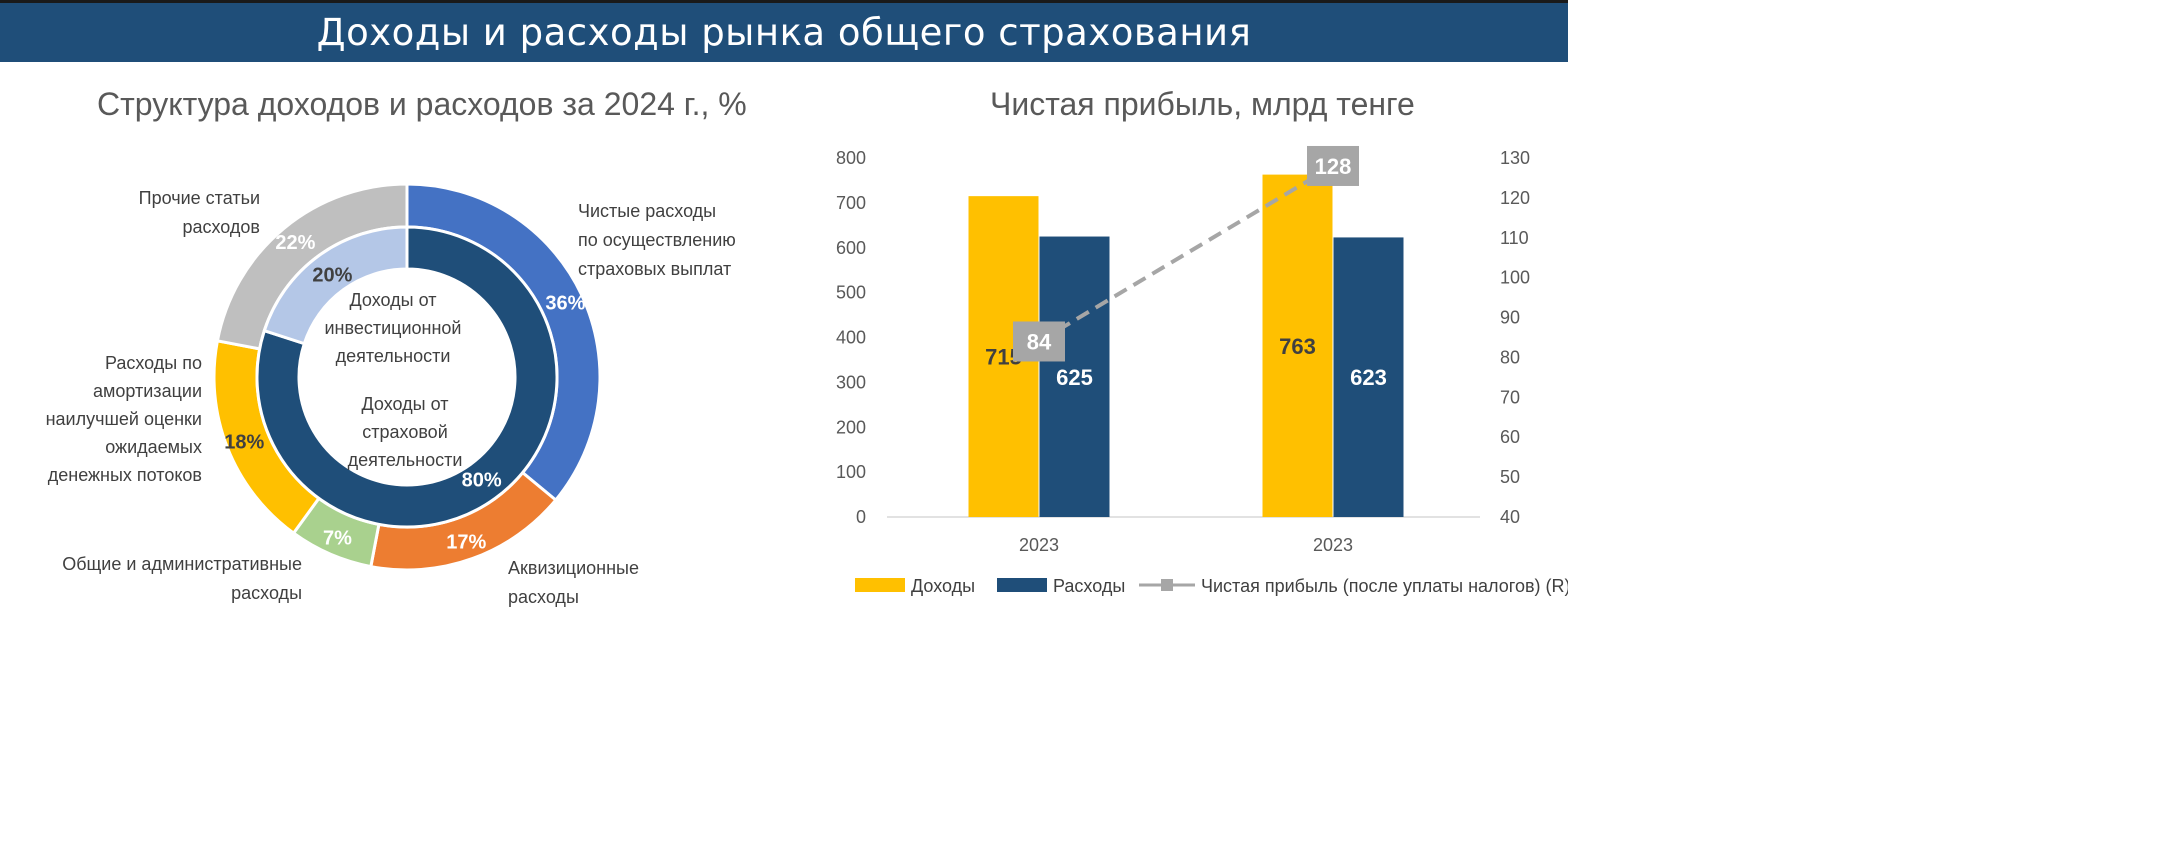  I want to click on label-amortization: ожидаемых, so click(153, 447).